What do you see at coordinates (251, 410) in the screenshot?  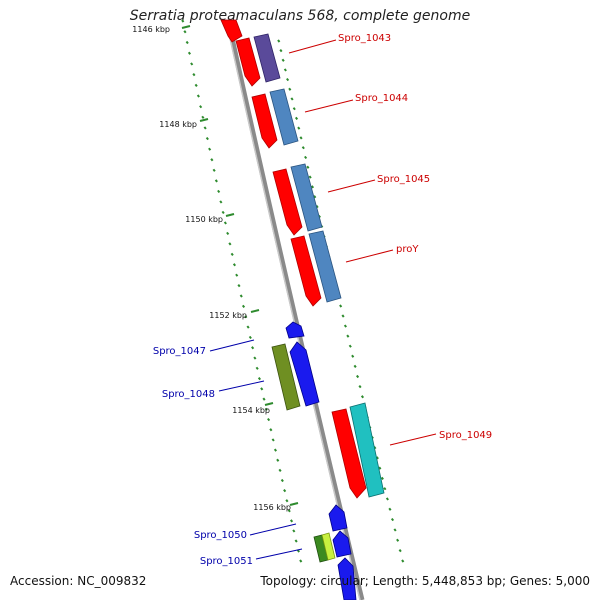 I see `tick-label: 1154 kbp` at bounding box center [251, 410].